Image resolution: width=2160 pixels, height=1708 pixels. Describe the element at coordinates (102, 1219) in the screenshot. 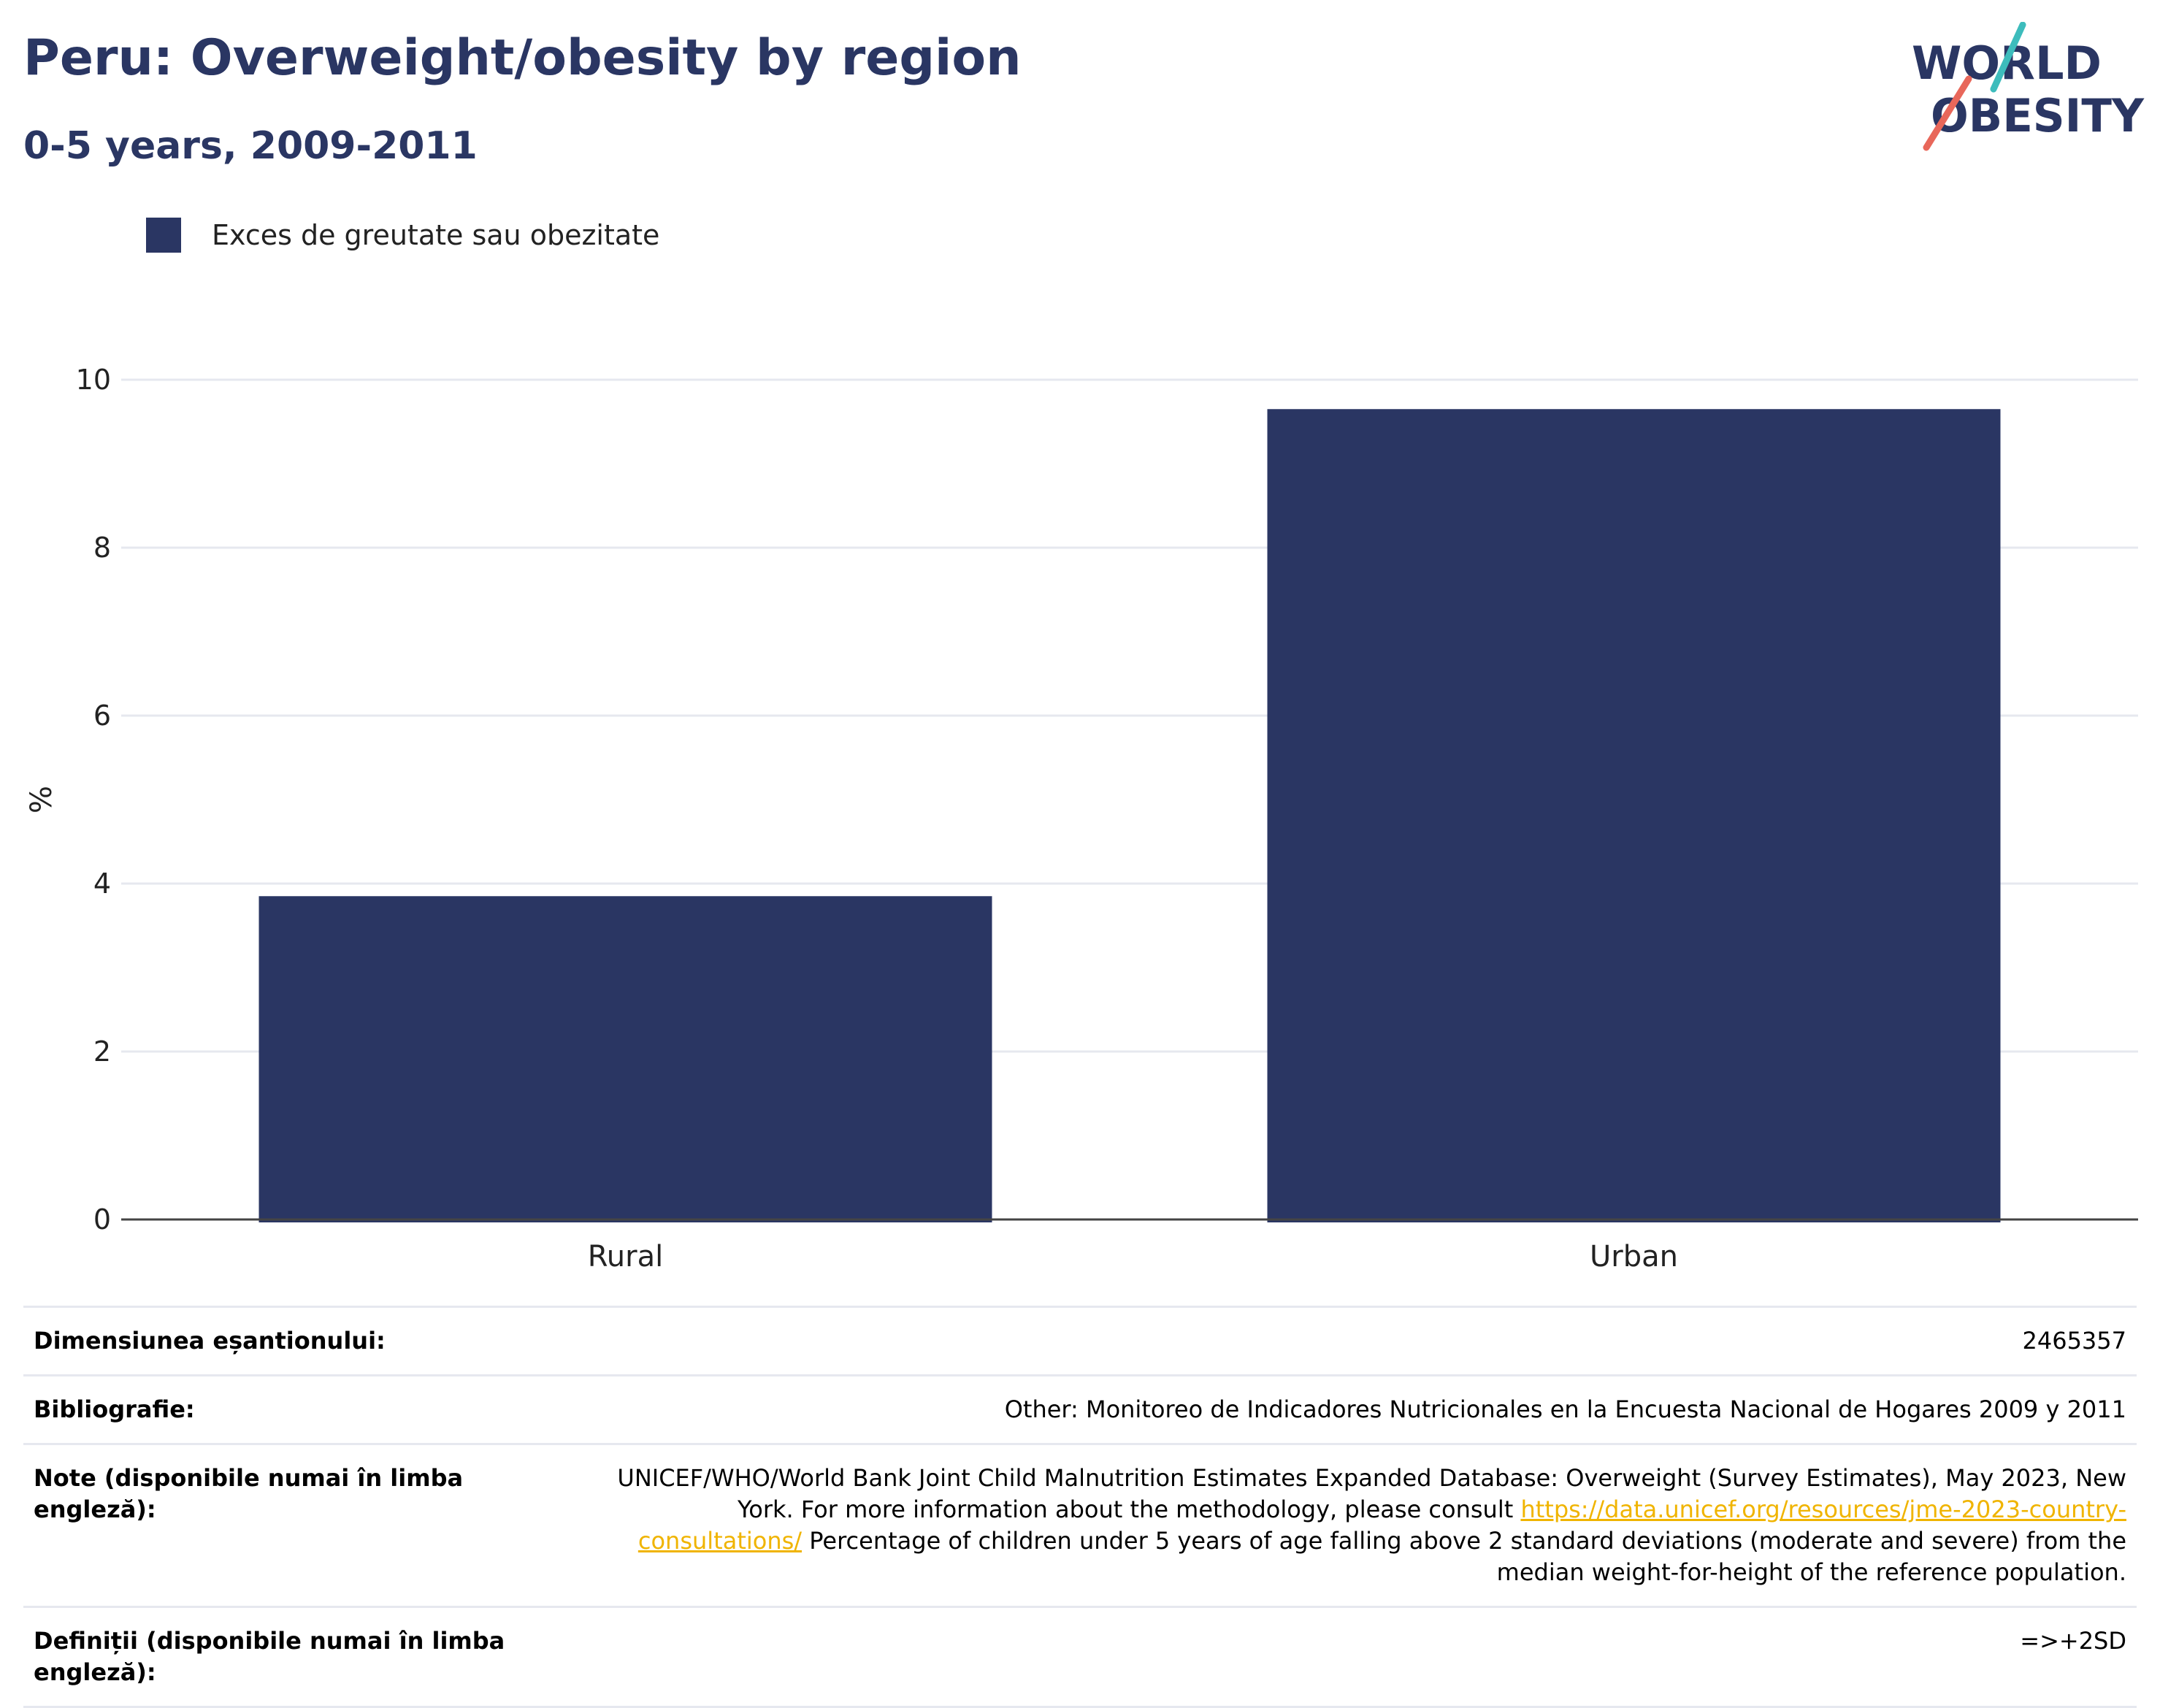

I see `y-tick-label-0: 0` at that location.